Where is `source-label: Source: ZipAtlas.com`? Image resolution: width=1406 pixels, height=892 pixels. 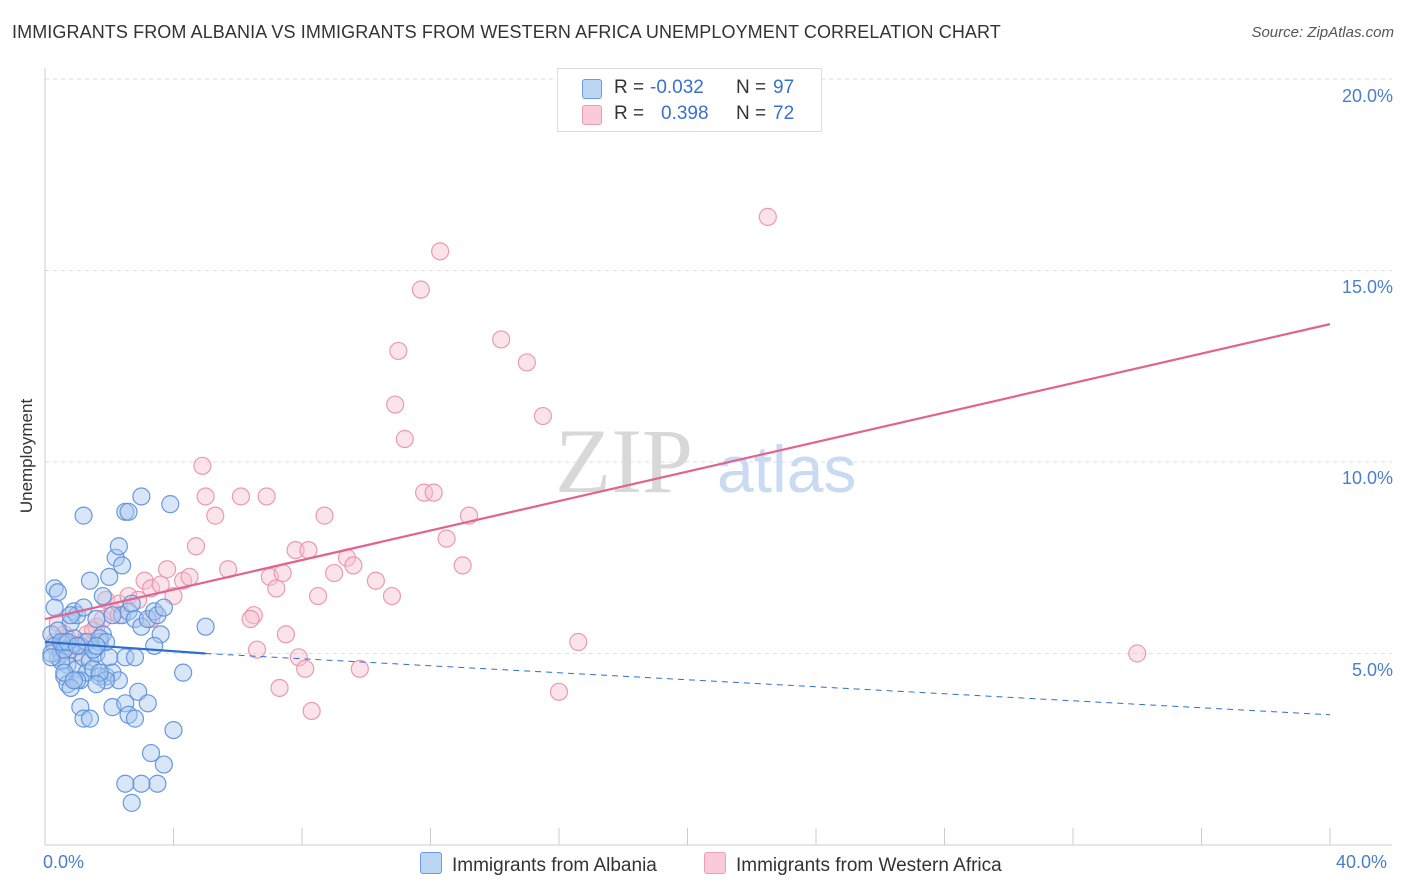 source-label: Source: ZipAtlas.com is located at coordinates (1322, 32).